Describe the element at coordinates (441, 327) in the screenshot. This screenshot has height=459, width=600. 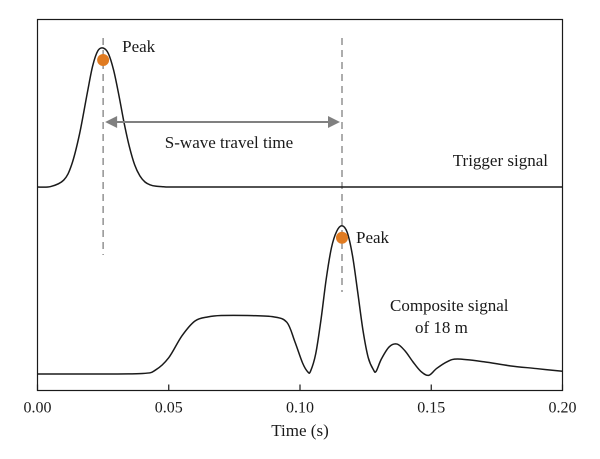
I see `composite-signal-label-line2: of 18 m` at that location.